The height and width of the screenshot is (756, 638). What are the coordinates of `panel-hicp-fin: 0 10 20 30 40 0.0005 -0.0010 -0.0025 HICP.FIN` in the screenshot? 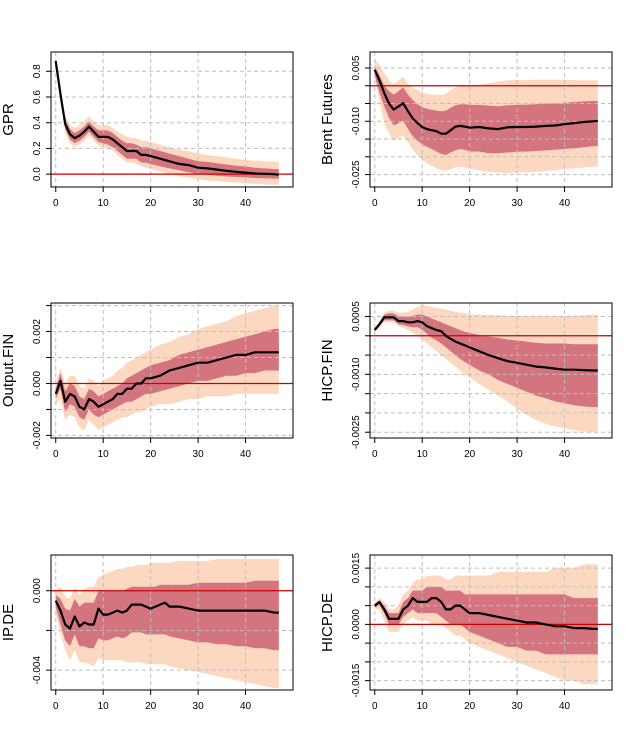 It's located at (466, 380).